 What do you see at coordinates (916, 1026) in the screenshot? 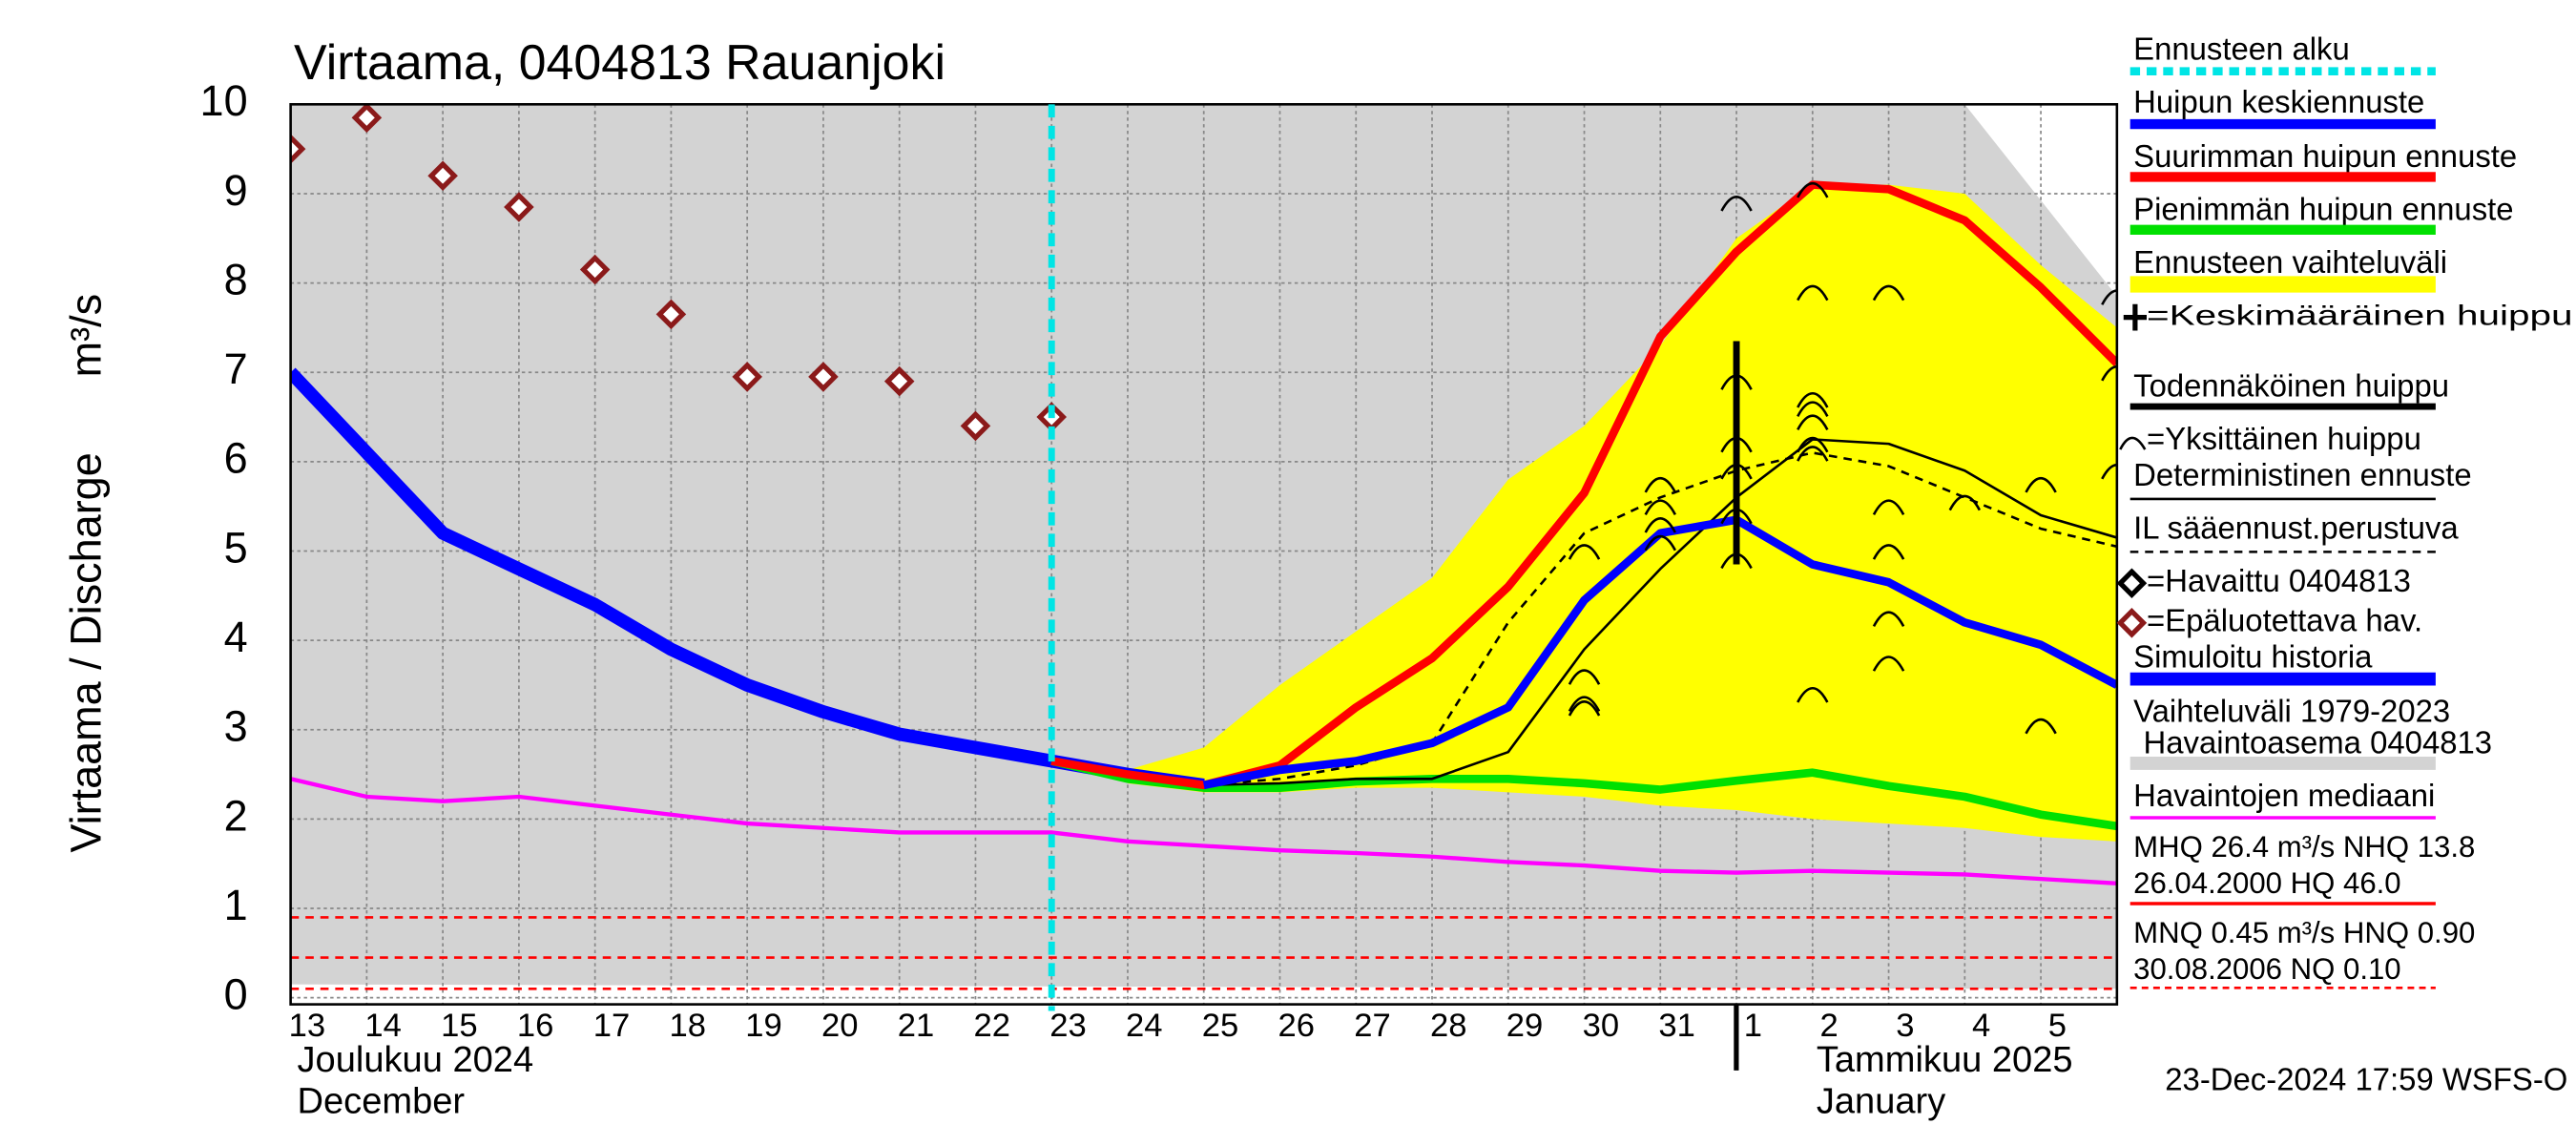
I see `x-tick-label: 21` at bounding box center [916, 1026].